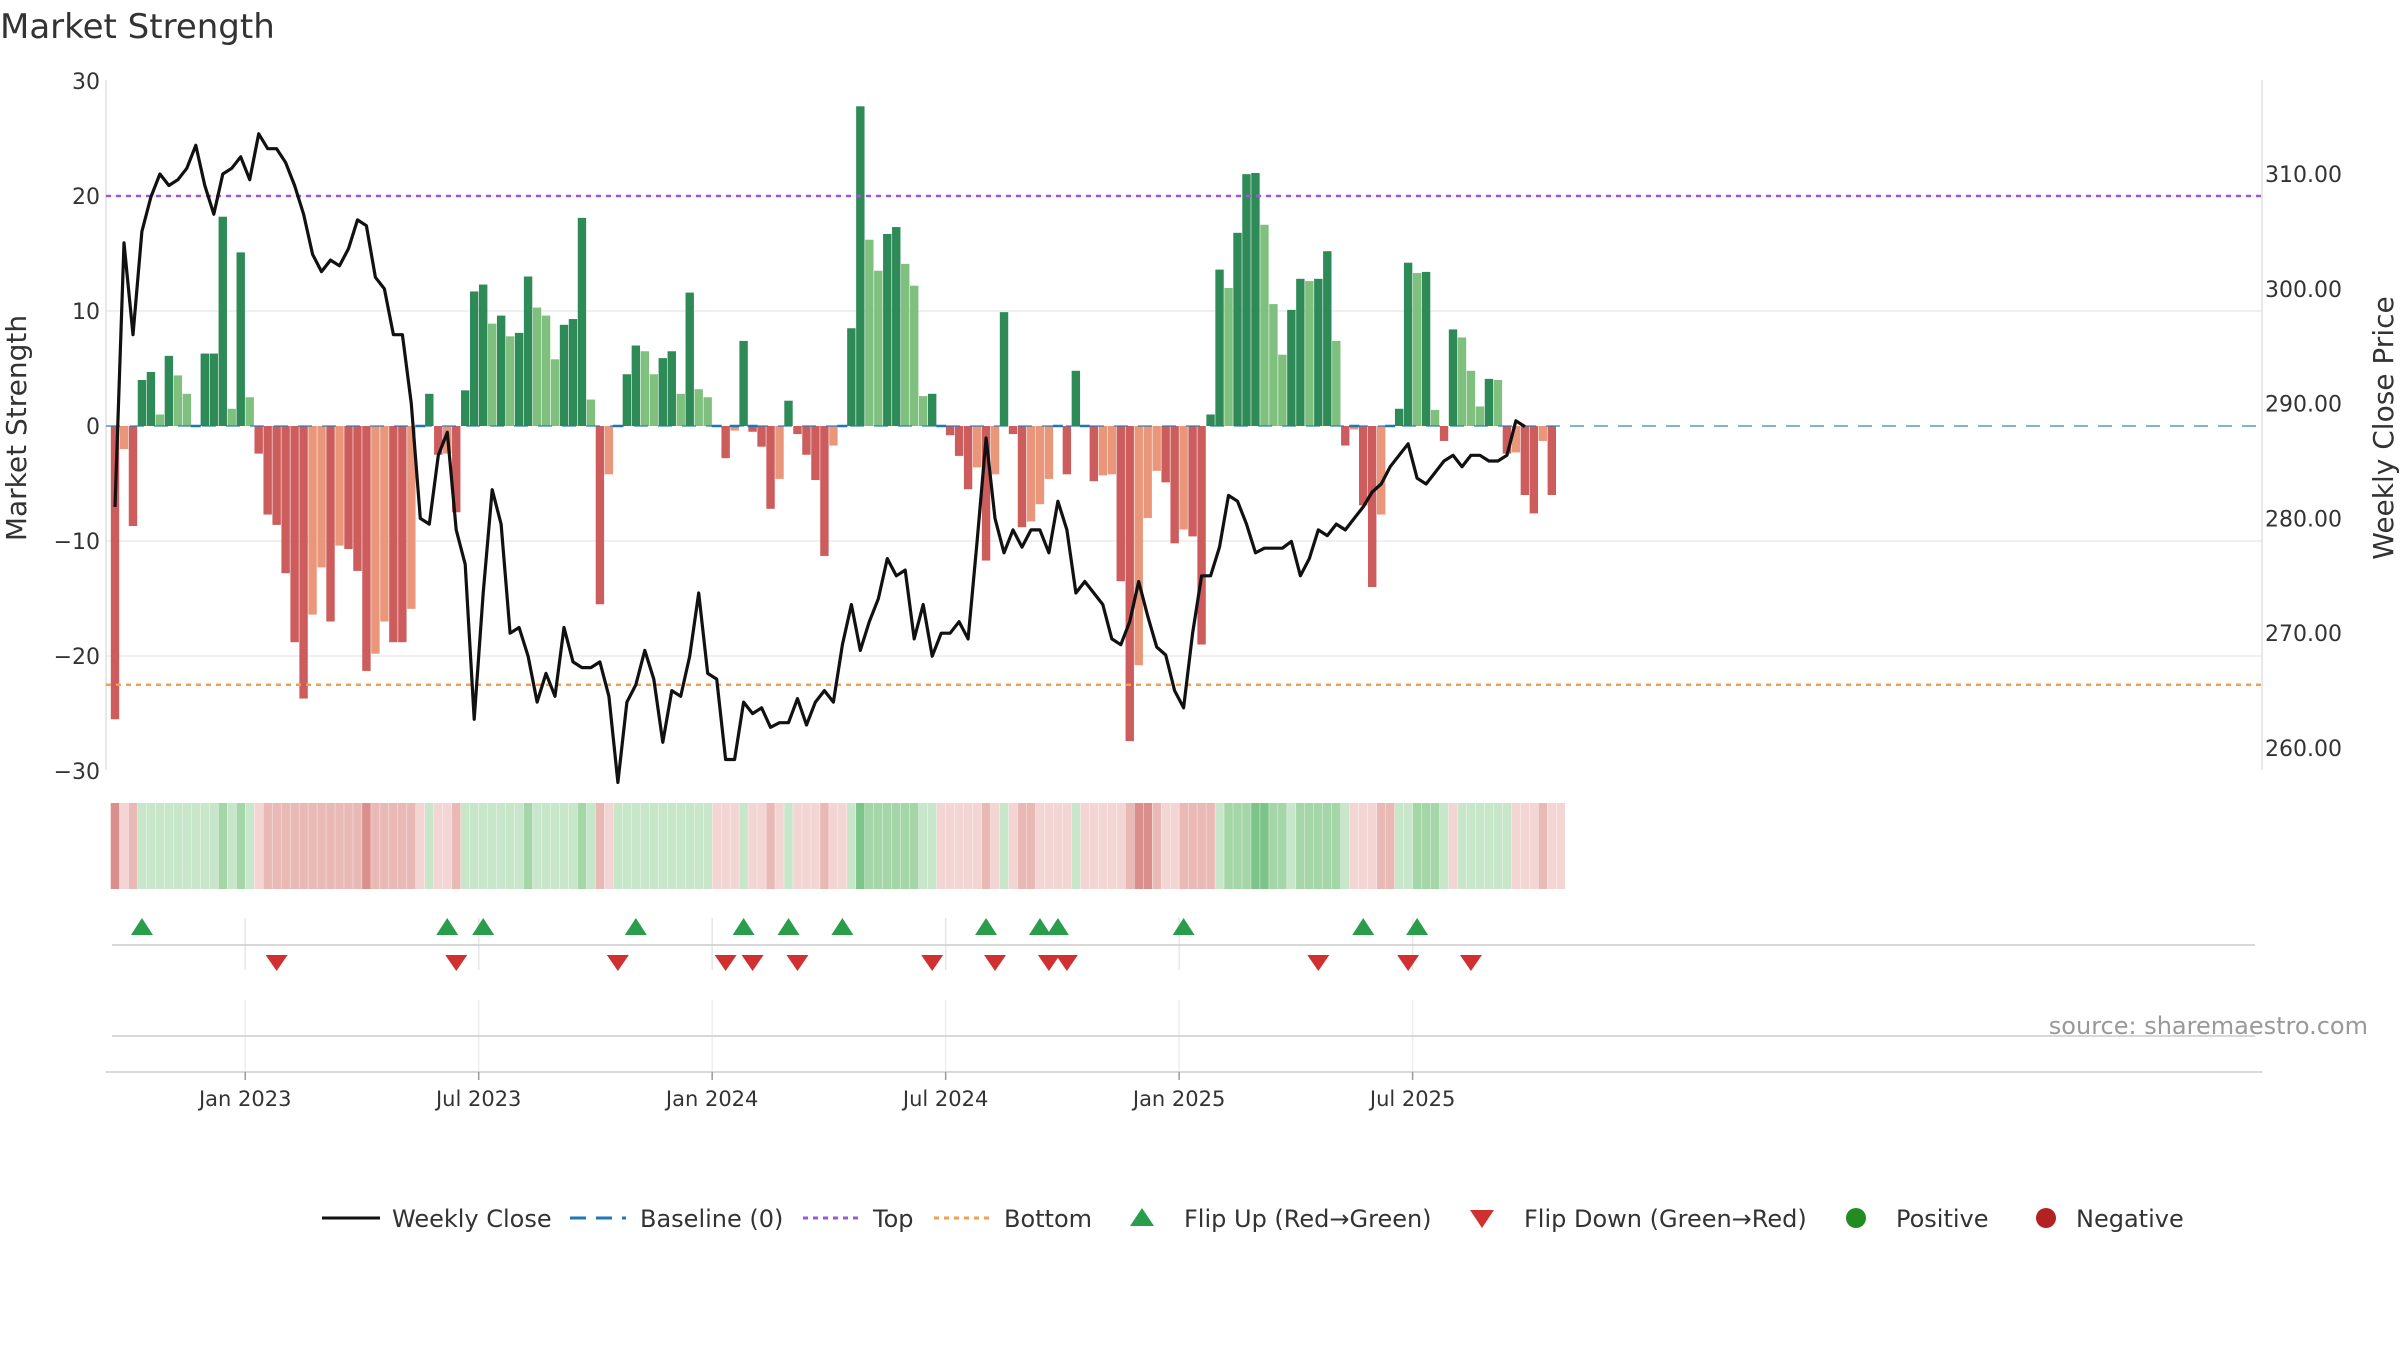 Image resolution: width=2400 pixels, height=1350 pixels. What do you see at coordinates (1318, 963) in the screenshot?
I see `flip-down-marker` at bounding box center [1318, 963].